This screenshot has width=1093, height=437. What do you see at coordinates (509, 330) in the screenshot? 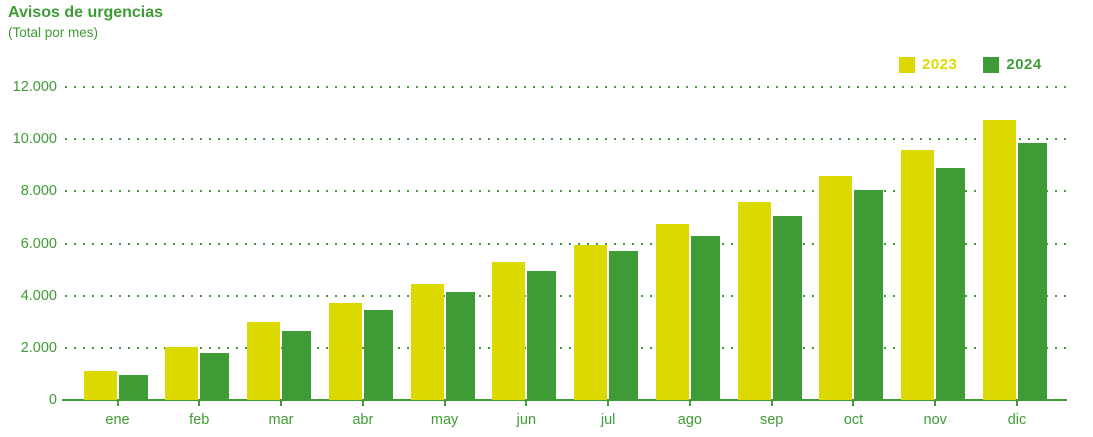
I see `bar-2023-jun` at bounding box center [509, 330].